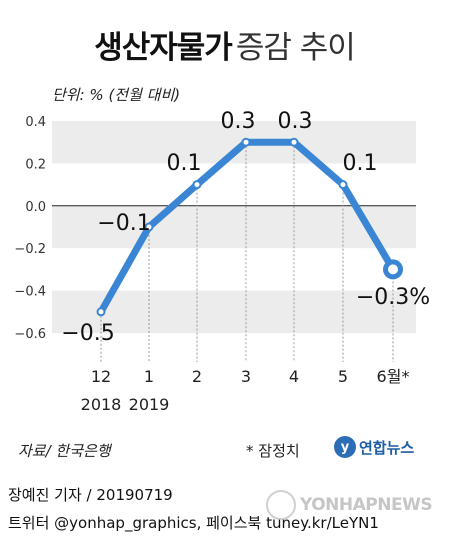 Image resolution: width=449 pixels, height=538 pixels. I want to click on watermark: YONHAPNEWS, so click(349, 505).